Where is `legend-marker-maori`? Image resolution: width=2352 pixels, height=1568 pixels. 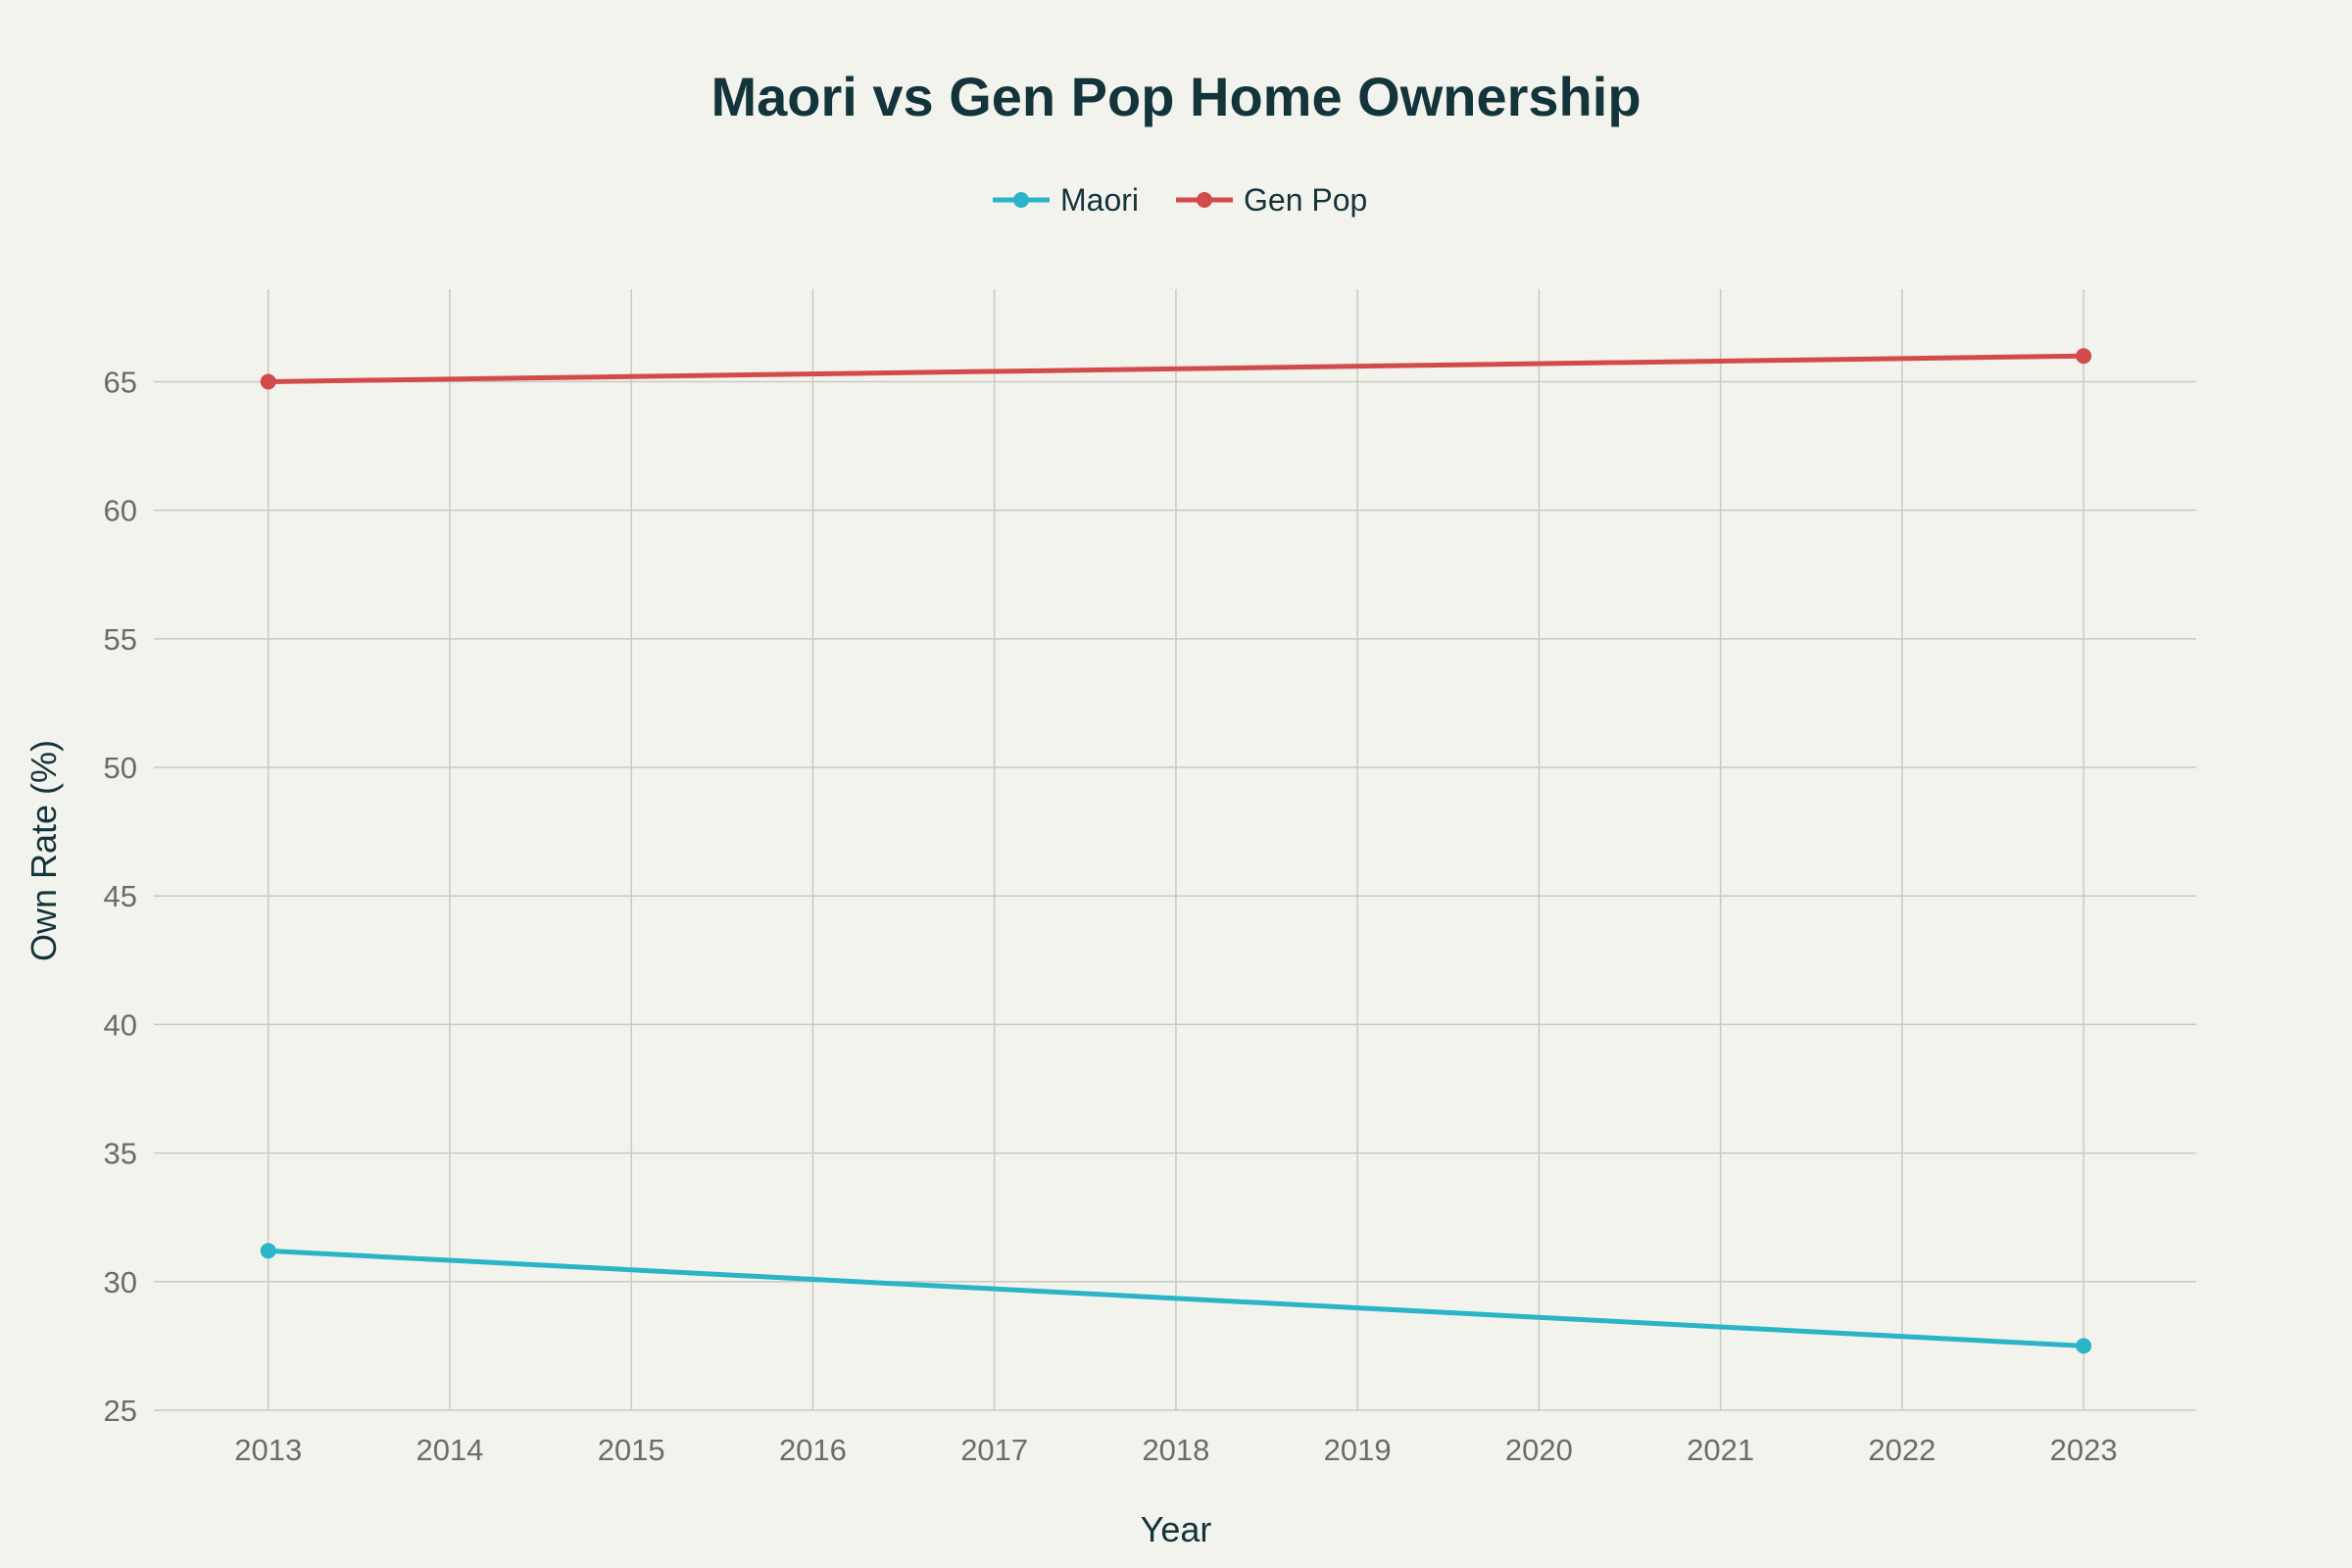
legend-marker-maori is located at coordinates (1021, 200).